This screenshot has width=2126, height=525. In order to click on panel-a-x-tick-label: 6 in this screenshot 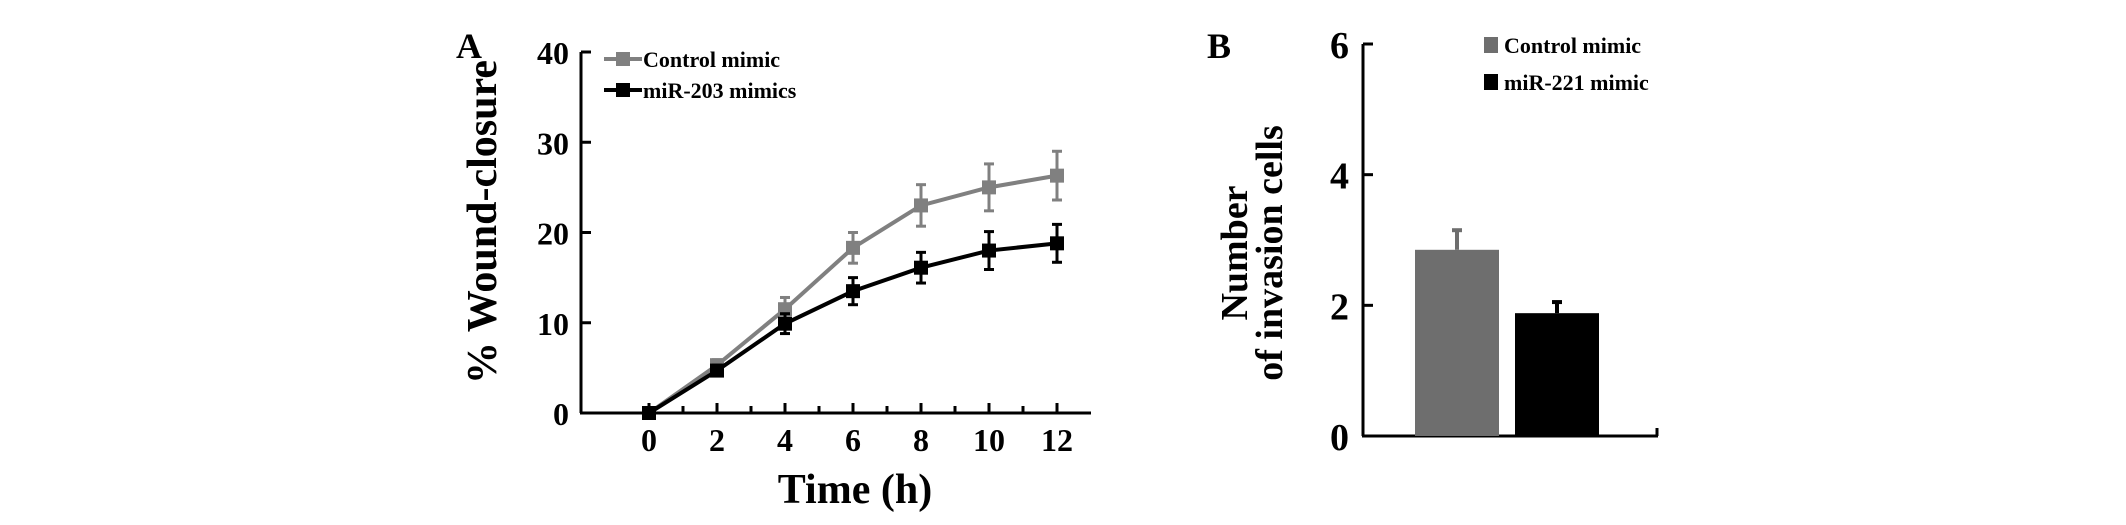, I will do `click(853, 440)`.